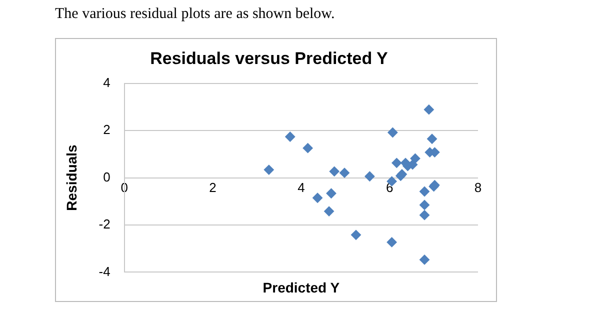  I want to click on chart-title: Residuals versus Predicted Y, so click(269, 58).